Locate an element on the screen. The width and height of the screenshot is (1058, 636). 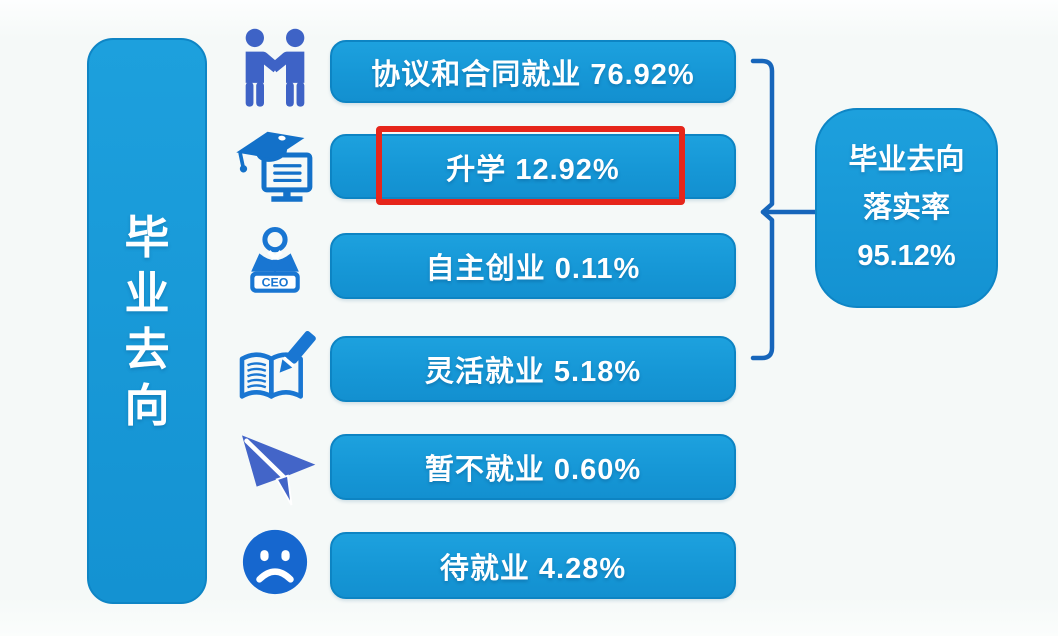
bar-awaiting-employment: 待就业 4.28% is located at coordinates (533, 565).